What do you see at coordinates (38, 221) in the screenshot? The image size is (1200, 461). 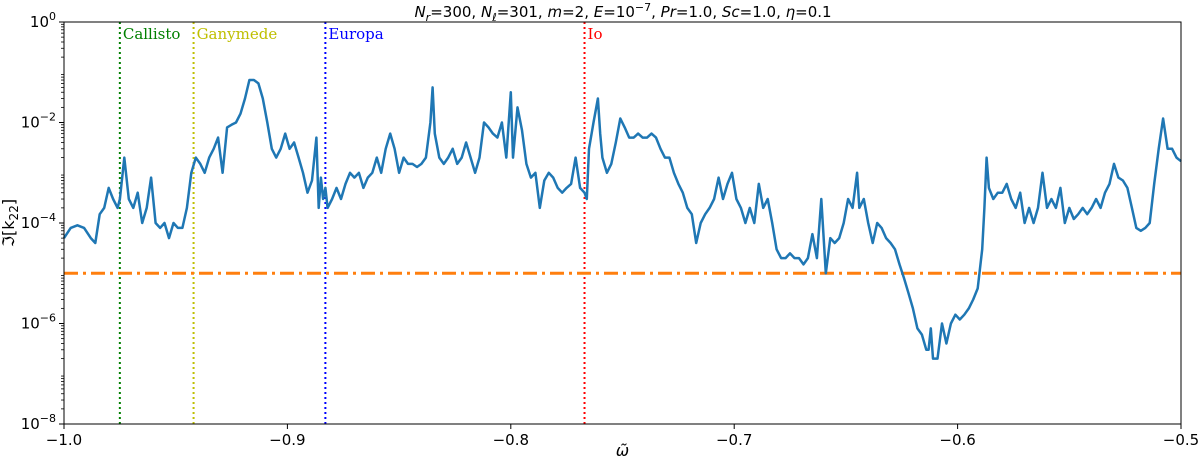 I see `y-tick-label: 10⁻⁴` at bounding box center [38, 221].